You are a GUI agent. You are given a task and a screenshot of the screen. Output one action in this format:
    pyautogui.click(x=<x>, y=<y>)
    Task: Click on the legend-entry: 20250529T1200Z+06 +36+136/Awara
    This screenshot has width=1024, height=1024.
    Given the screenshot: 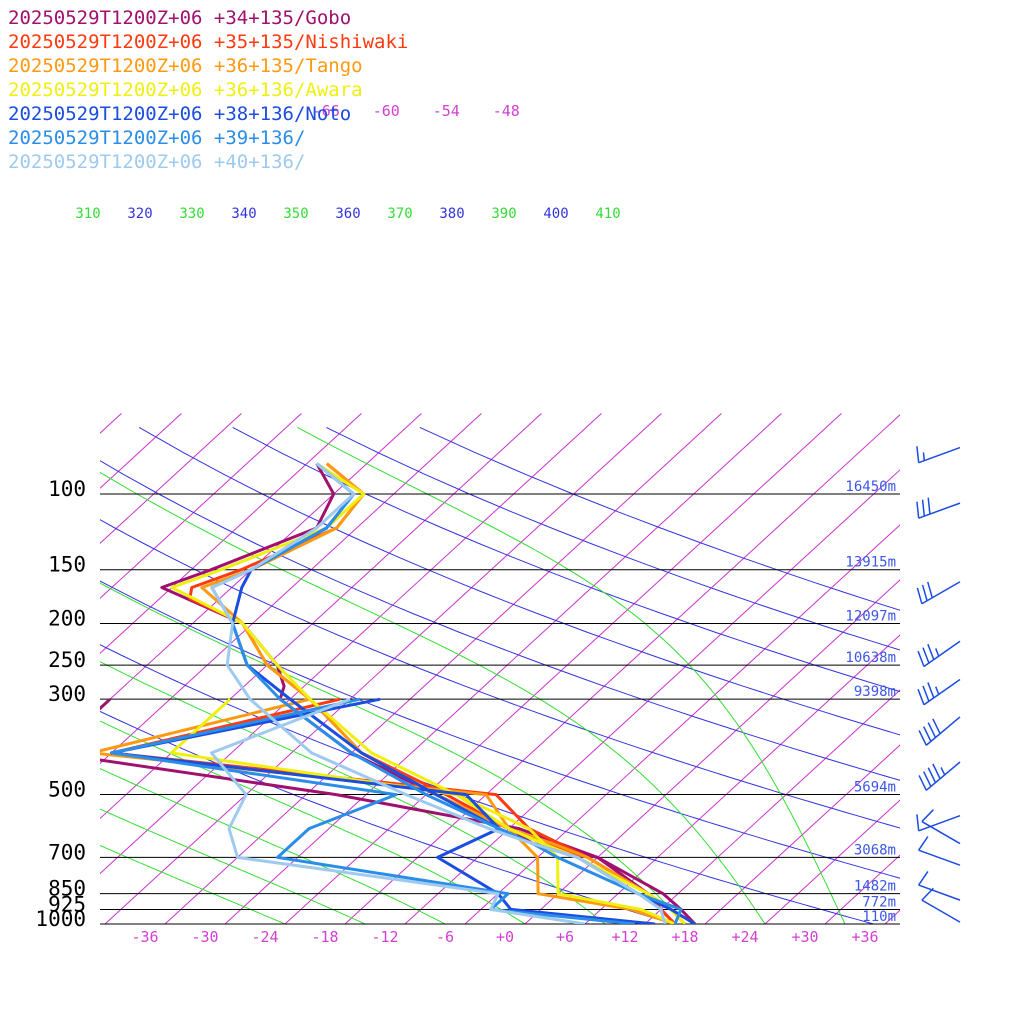 What is the action you would take?
    pyautogui.click(x=185, y=90)
    